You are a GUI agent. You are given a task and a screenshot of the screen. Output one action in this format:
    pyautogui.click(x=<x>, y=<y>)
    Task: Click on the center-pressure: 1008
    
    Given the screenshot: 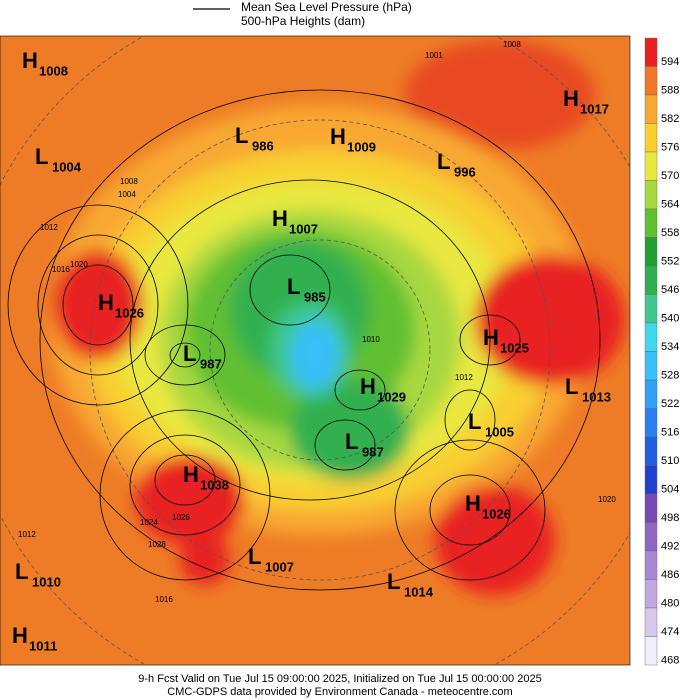 What is the action you would take?
    pyautogui.click(x=53, y=70)
    